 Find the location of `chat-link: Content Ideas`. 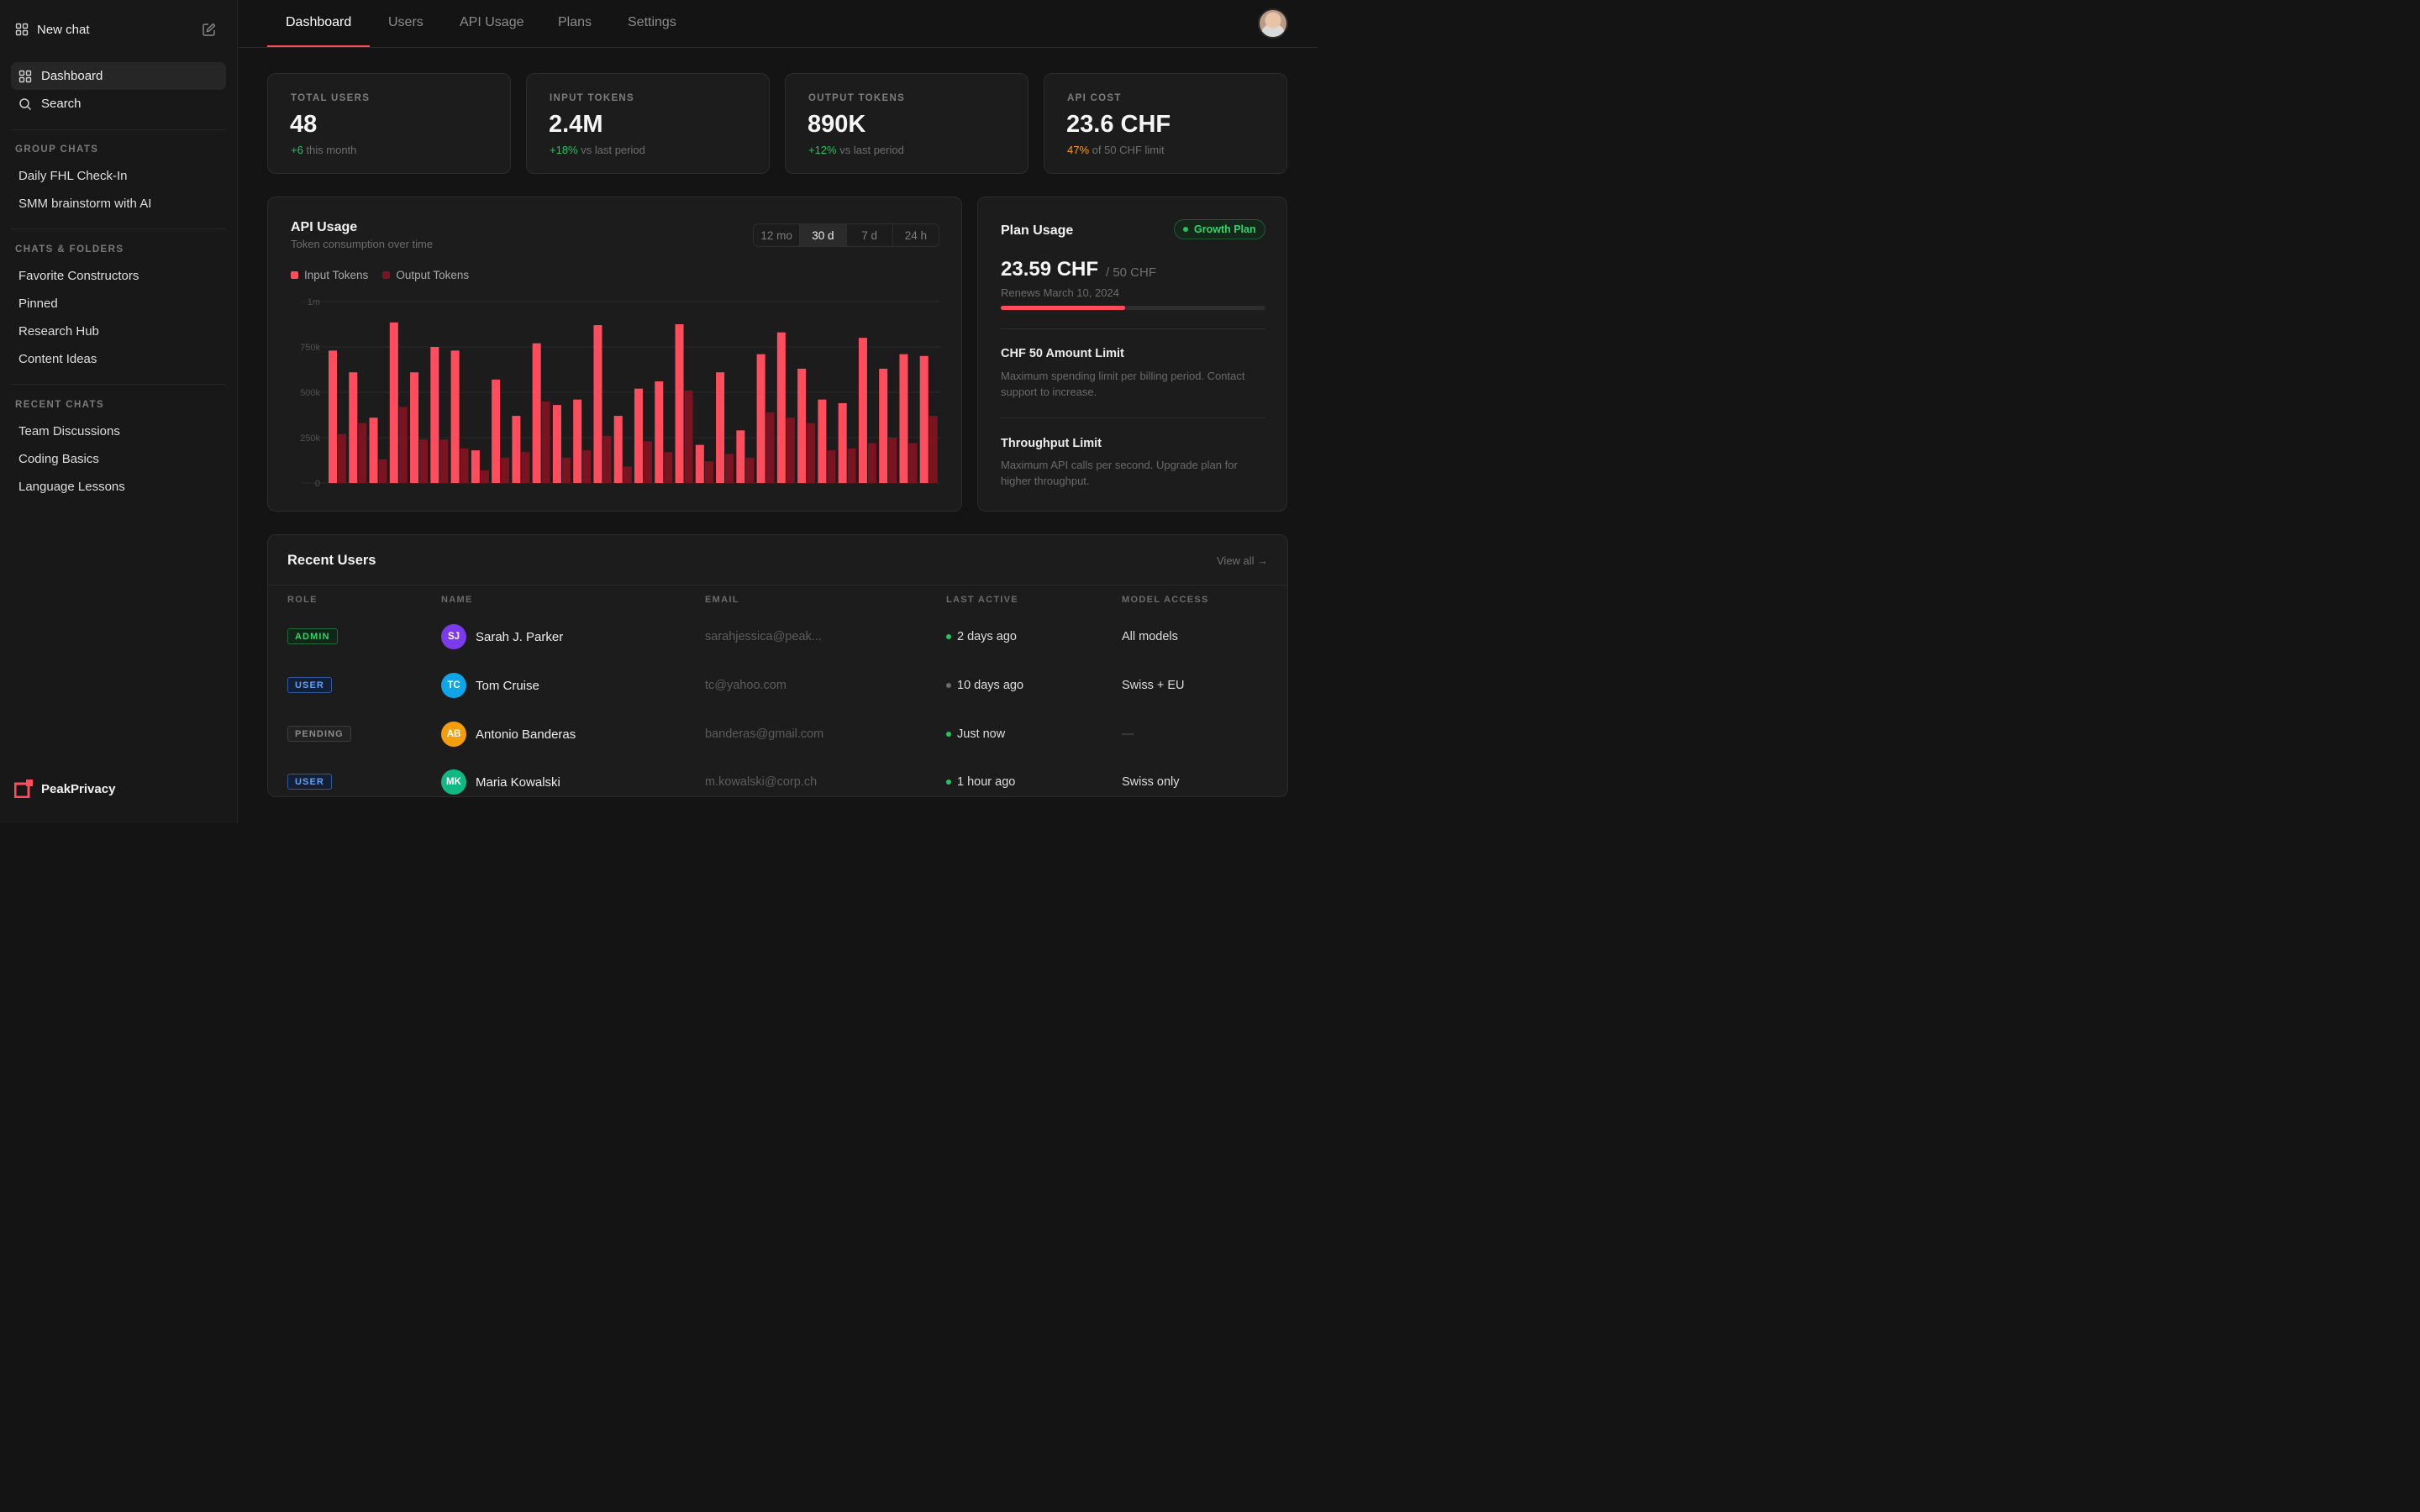

chat-link: Content Ideas is located at coordinates (58, 359).